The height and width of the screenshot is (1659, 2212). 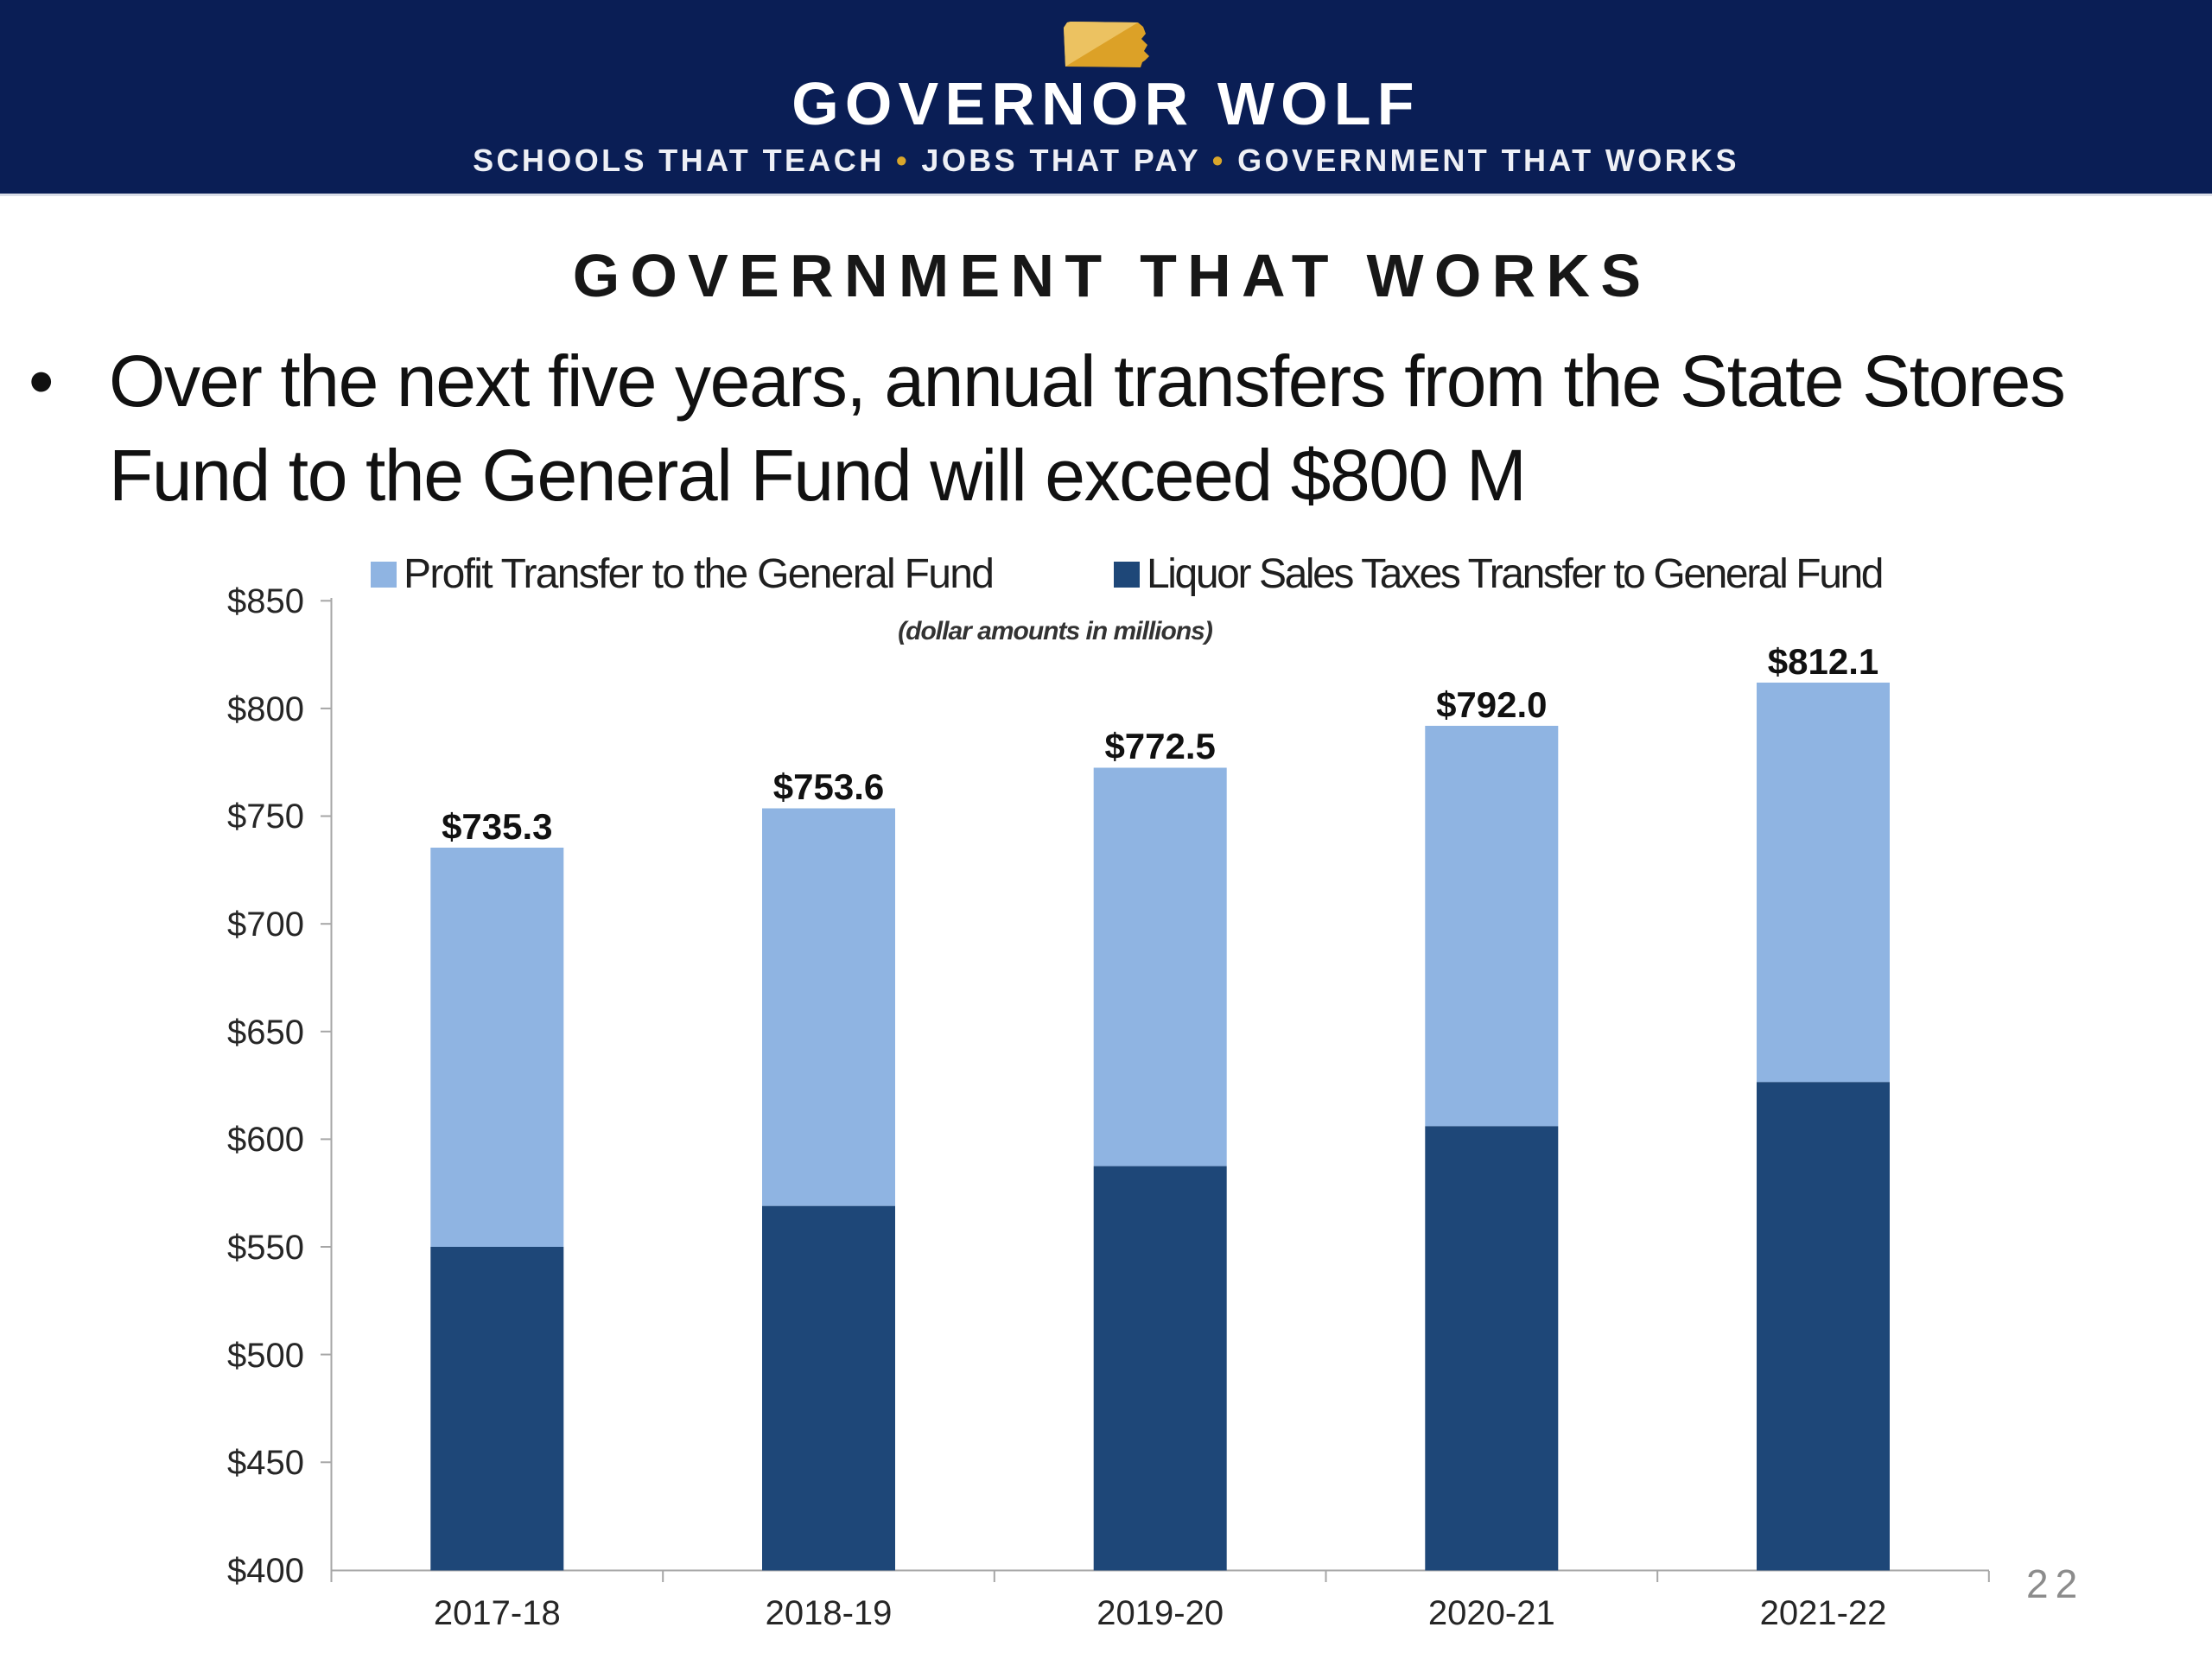 What do you see at coordinates (1160, 1613) in the screenshot?
I see `svg-text: 2019-20` at bounding box center [1160, 1613].